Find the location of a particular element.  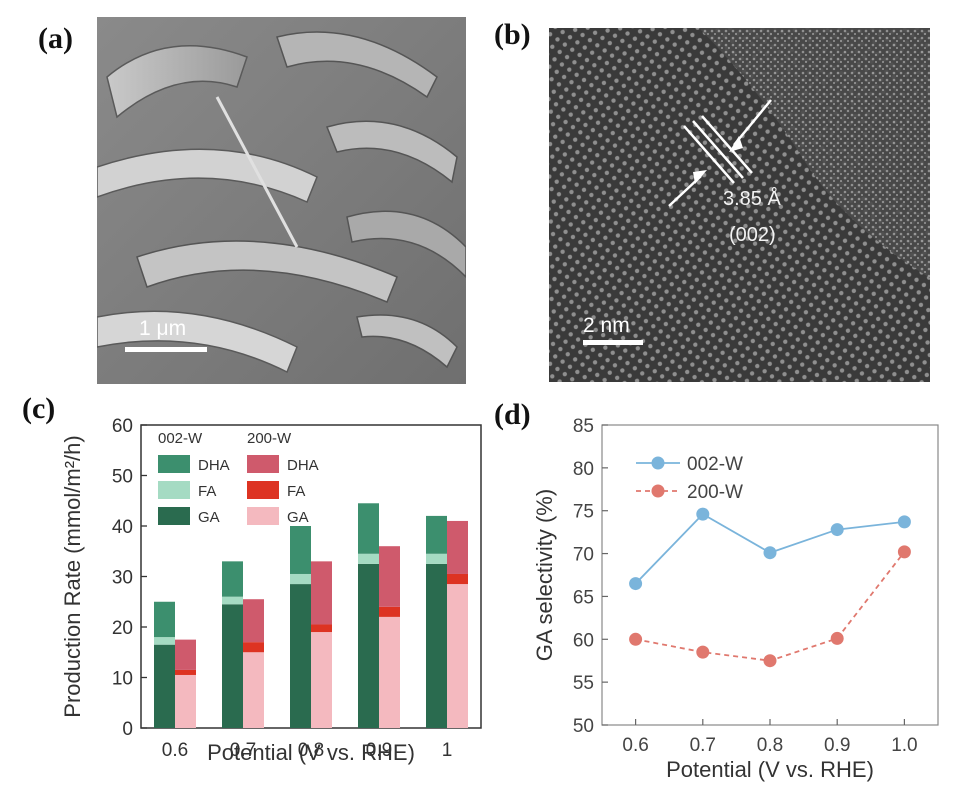

y-tick-label-c: 10 is located at coordinates (122, 679).